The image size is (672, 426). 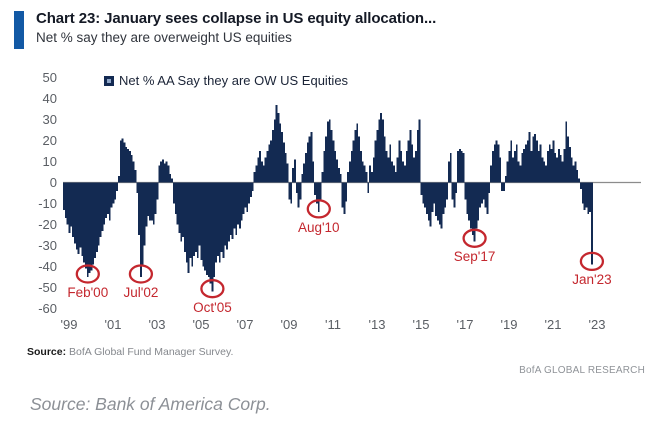 What do you see at coordinates (212, 307) in the screenshot?
I see `annotation-label: Oct'05` at bounding box center [212, 307].